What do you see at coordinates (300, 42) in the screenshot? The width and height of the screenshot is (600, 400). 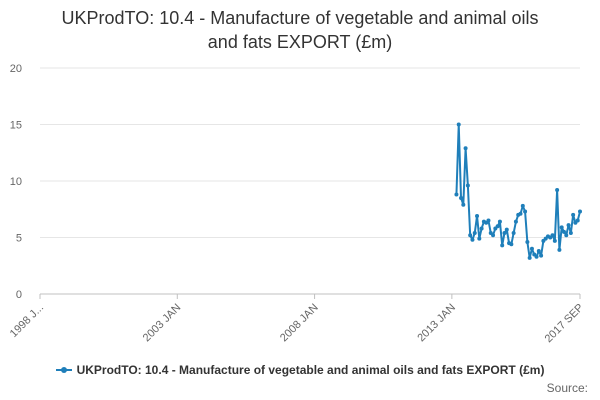 I see `chart-title-line-2: and fats EXPORT (£m)` at bounding box center [300, 42].